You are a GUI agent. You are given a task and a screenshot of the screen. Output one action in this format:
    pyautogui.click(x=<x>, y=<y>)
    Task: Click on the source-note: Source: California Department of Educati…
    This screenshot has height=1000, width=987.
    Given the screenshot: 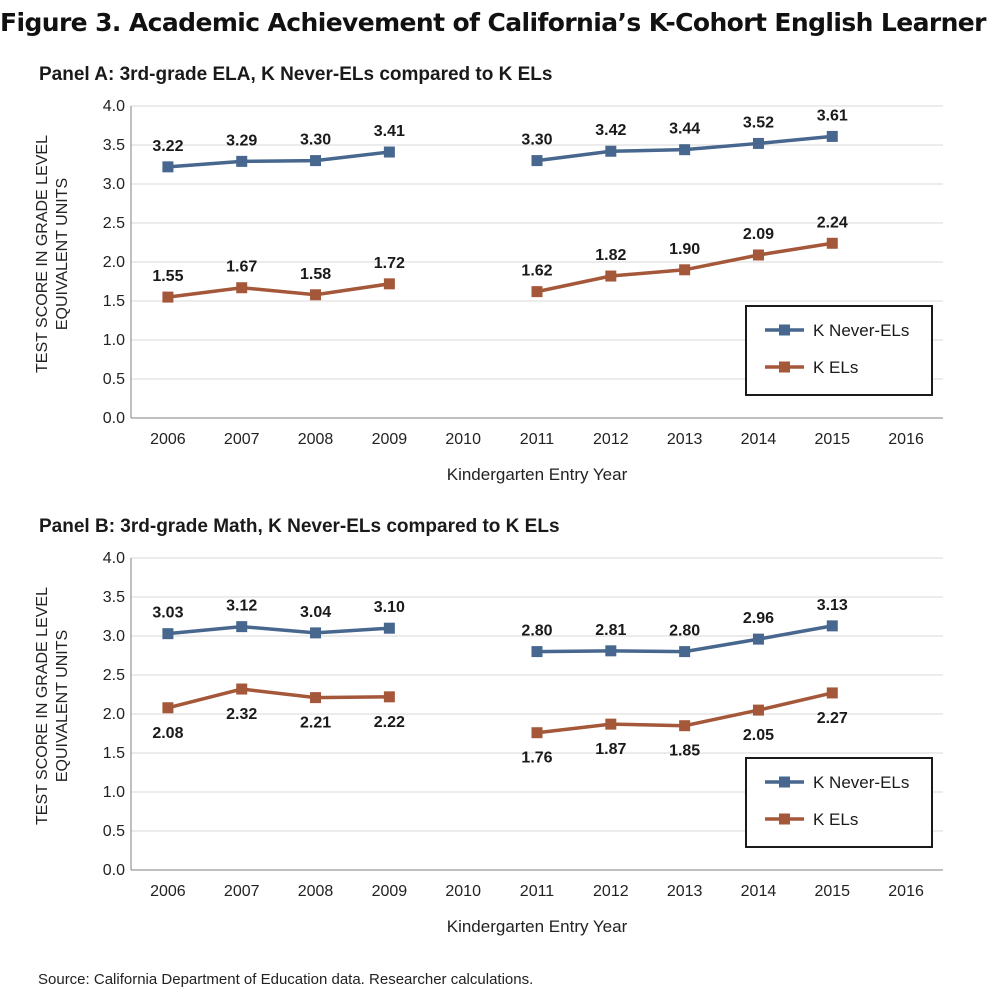 What is the action you would take?
    pyautogui.click(x=286, y=979)
    